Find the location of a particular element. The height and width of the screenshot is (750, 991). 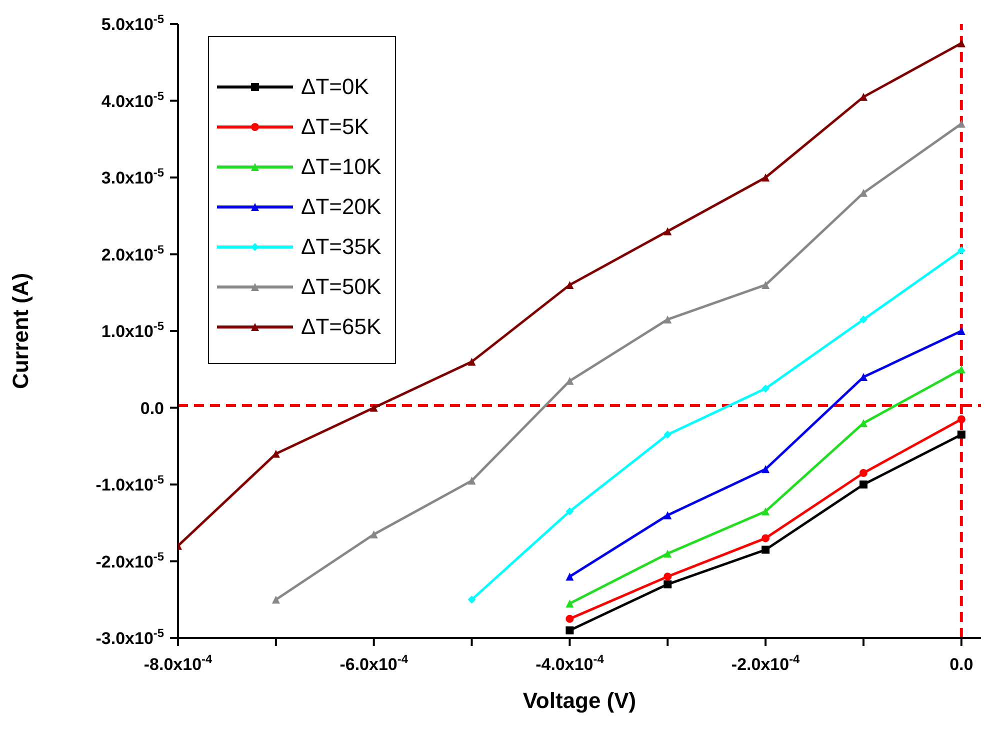

y-tick-label: -3.0x10$^{-5}$ is located at coordinates (130, 637).